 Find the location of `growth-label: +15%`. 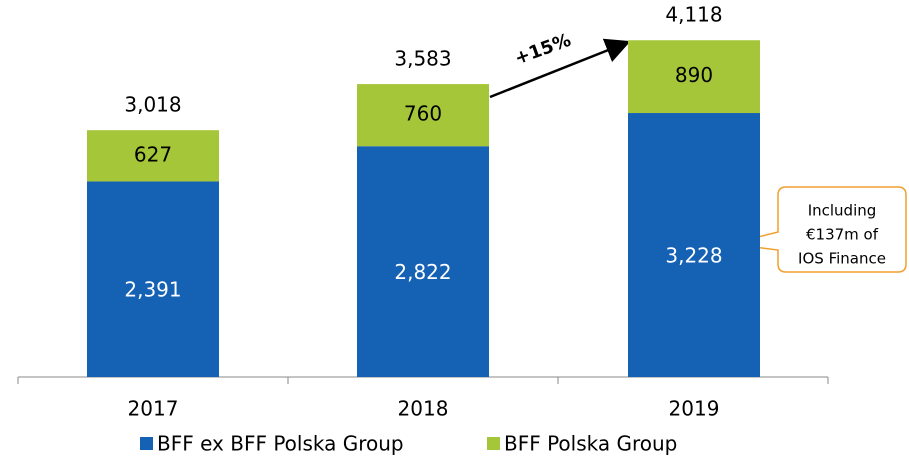

growth-label: +15% is located at coordinates (543, 50).